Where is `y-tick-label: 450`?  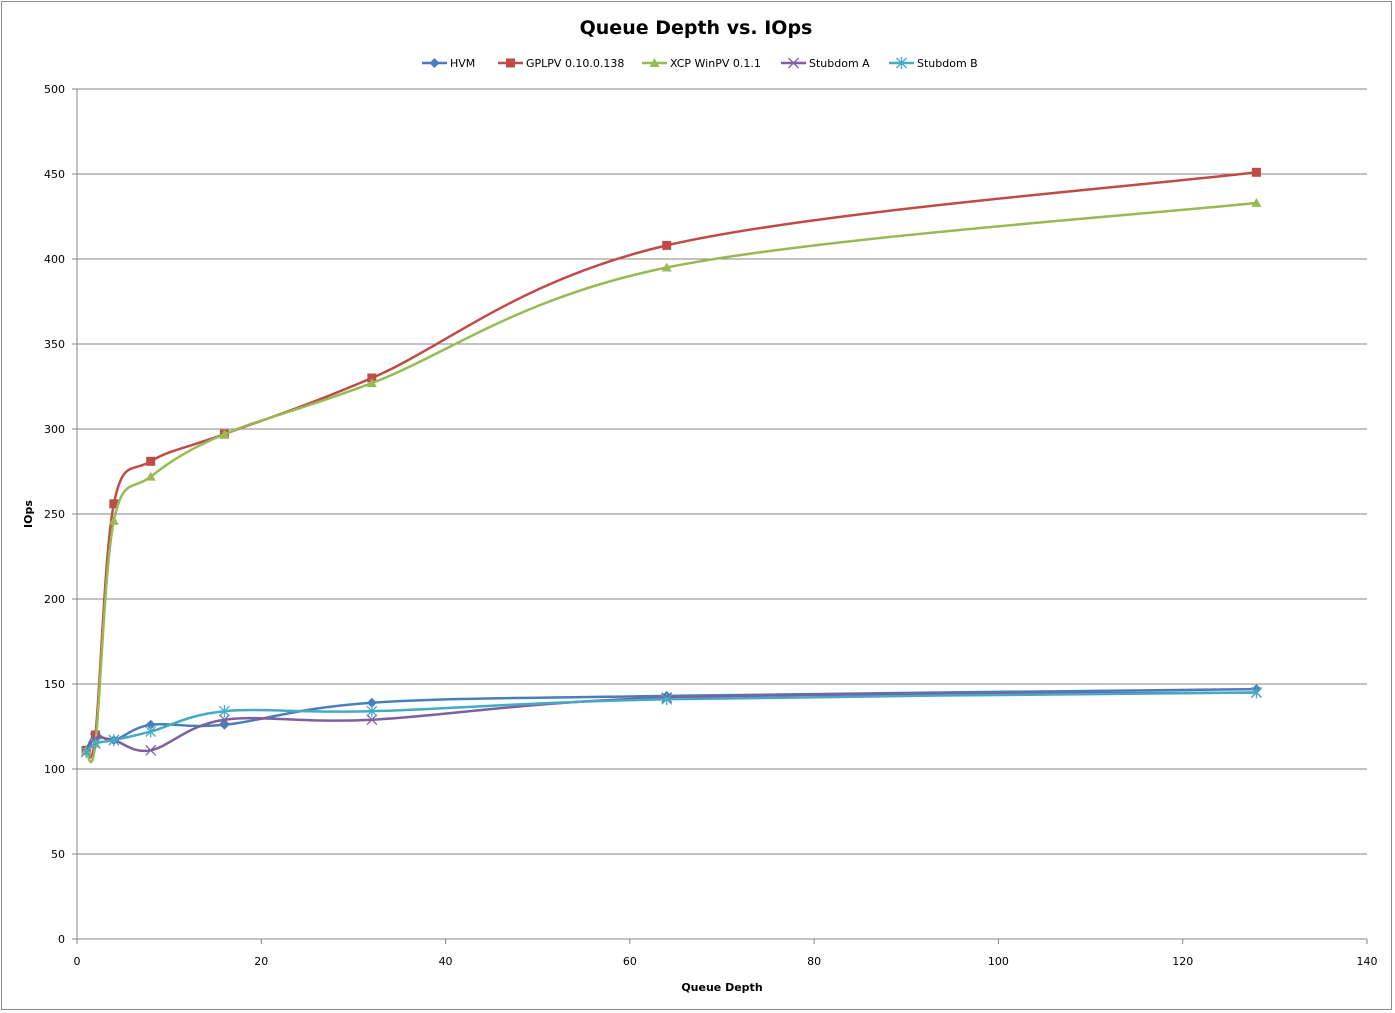
y-tick-label: 450 is located at coordinates (54, 174).